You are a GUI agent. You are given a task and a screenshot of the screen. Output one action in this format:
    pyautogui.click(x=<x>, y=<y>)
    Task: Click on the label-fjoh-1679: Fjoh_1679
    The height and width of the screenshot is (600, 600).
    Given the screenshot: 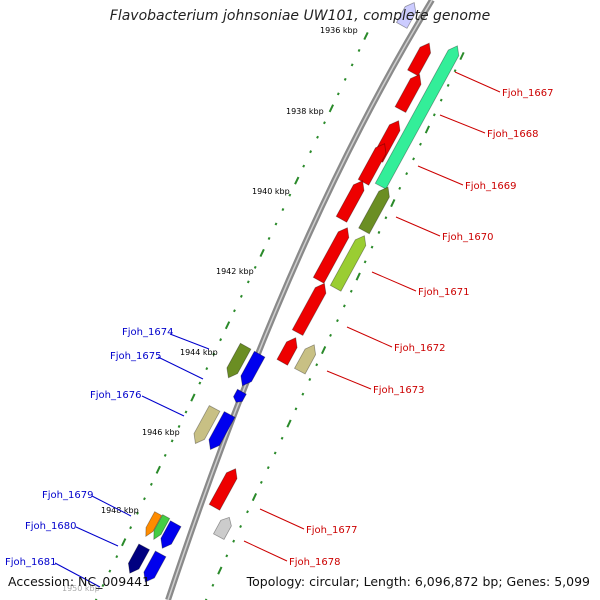 What is the action you would take?
    pyautogui.click(x=67, y=495)
    